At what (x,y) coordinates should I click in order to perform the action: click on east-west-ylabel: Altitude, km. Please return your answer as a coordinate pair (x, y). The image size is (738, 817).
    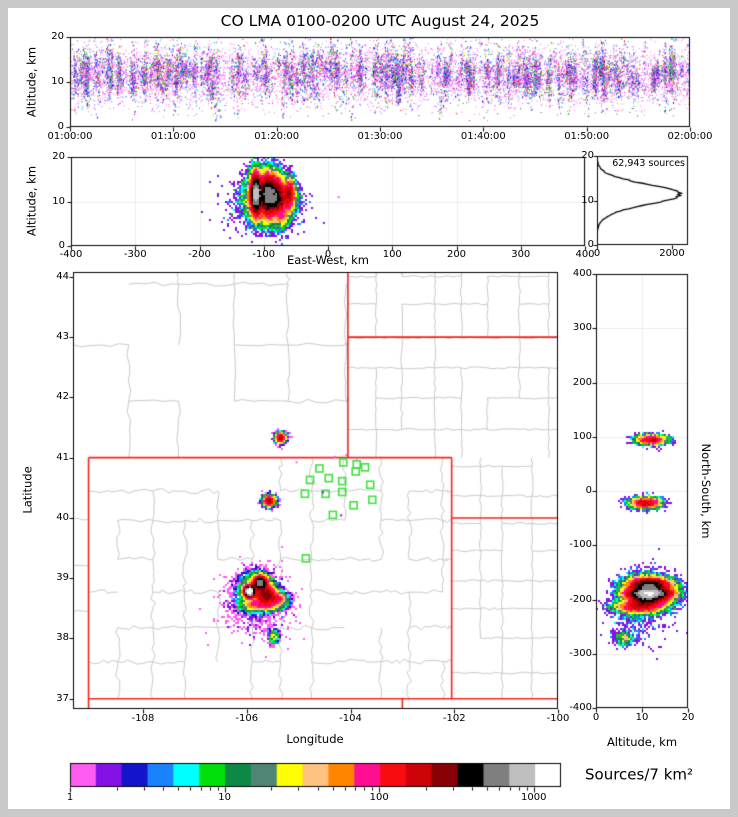
    Looking at the image, I should click on (31, 201).